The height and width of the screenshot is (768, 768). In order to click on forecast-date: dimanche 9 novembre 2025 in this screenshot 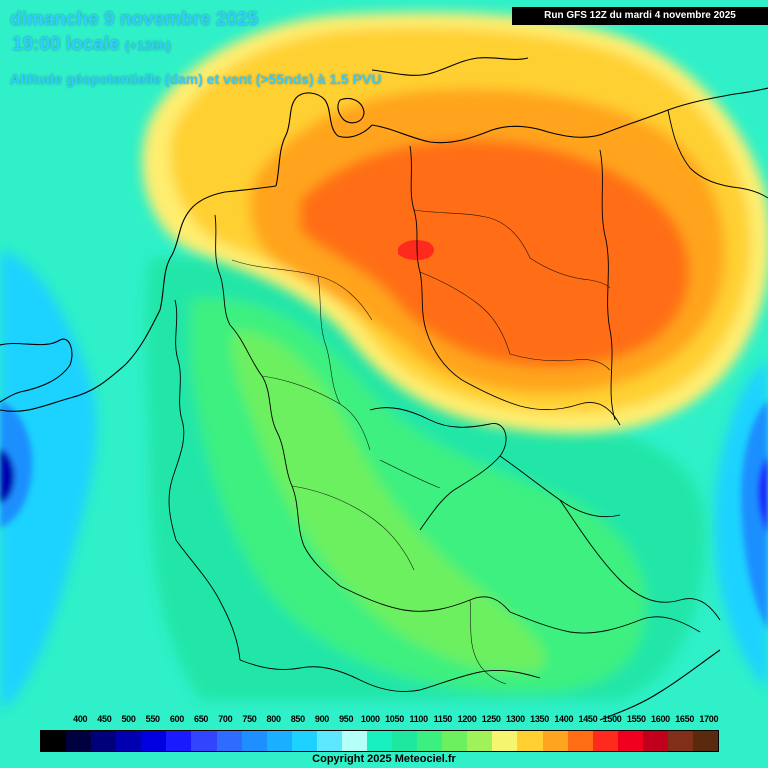, I will do `click(134, 19)`.